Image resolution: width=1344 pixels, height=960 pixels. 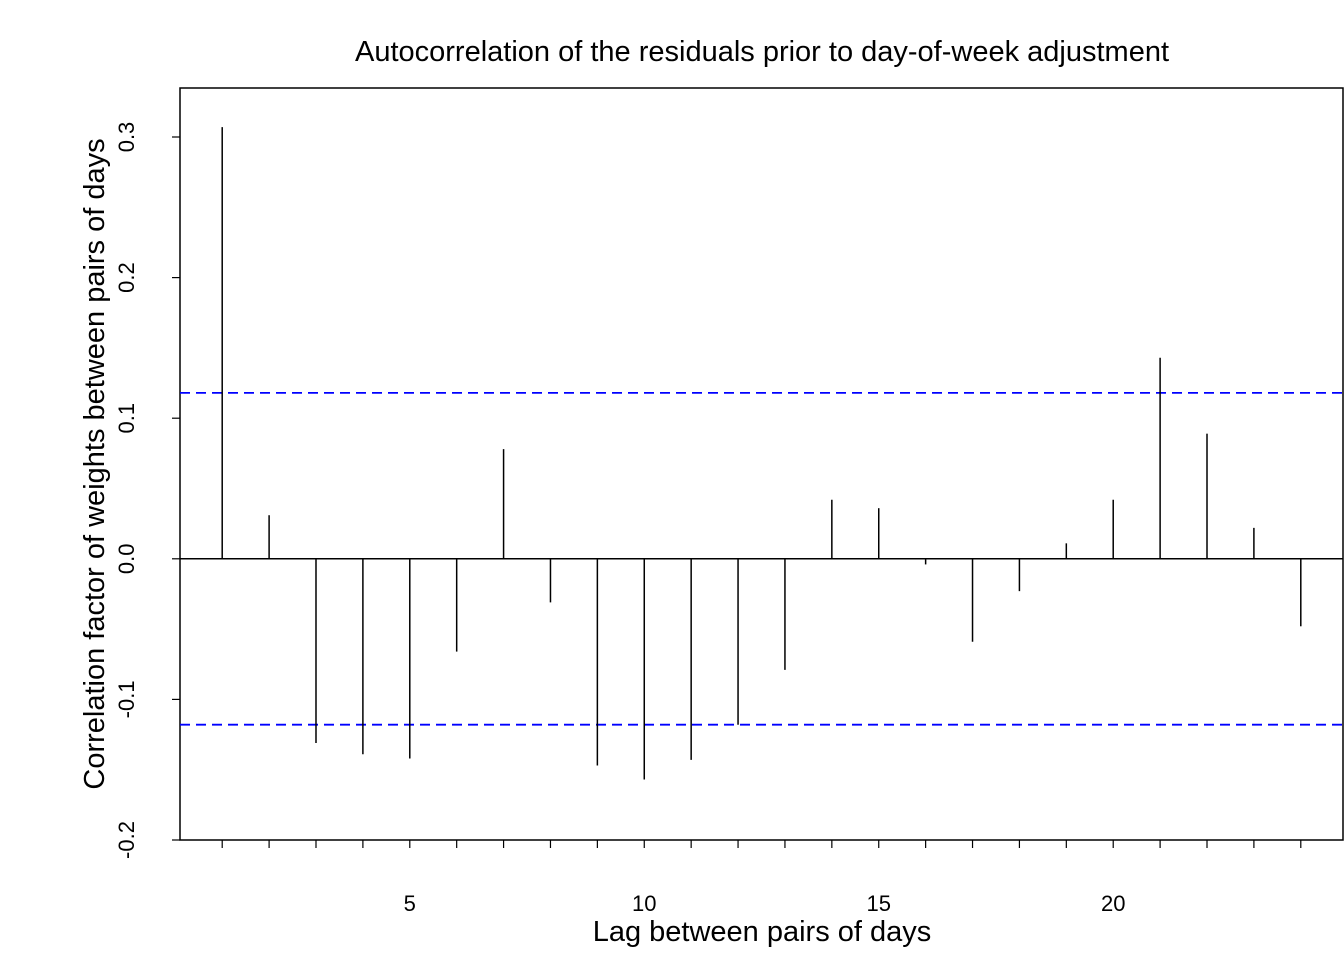 What do you see at coordinates (126, 137) in the screenshot?
I see `y-tick-label: 0.3` at bounding box center [126, 137].